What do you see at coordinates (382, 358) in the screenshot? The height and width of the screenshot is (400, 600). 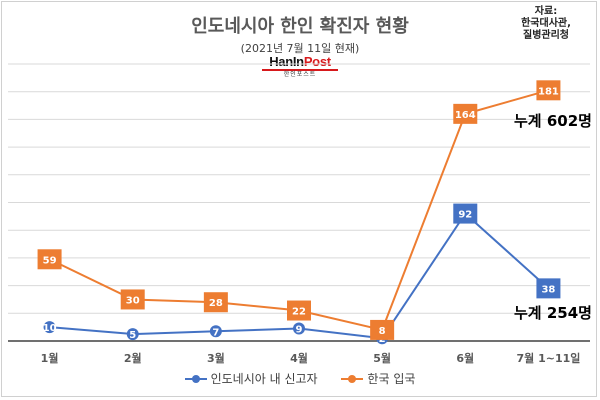 I see `x-tick-label: 5월` at bounding box center [382, 358].